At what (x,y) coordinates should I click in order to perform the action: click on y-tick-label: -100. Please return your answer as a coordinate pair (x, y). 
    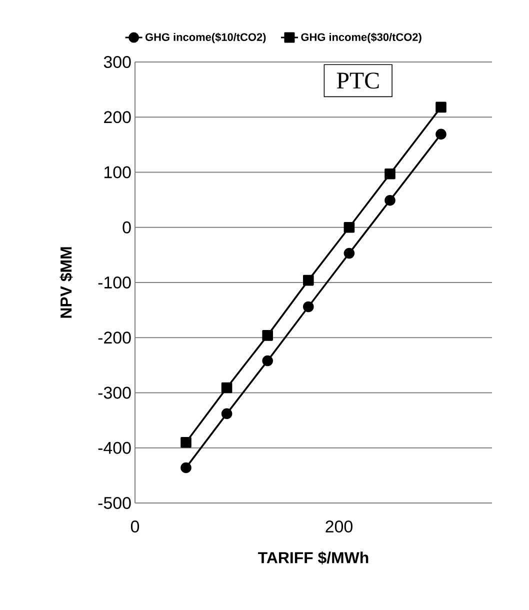
    Looking at the image, I should click on (114, 282).